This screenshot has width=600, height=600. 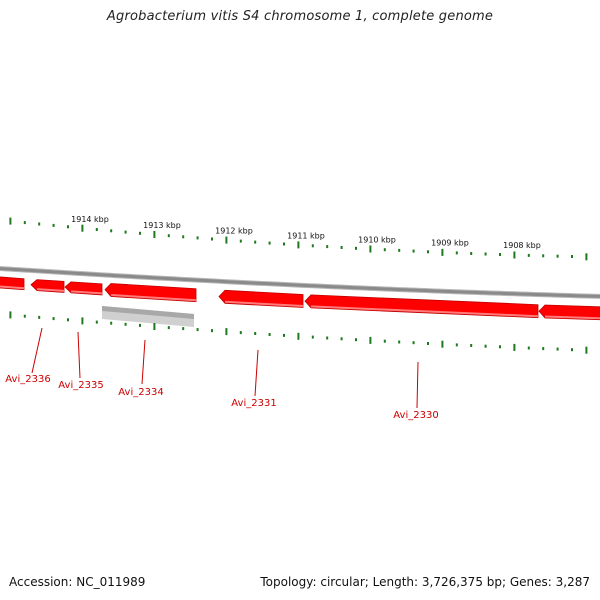 What do you see at coordinates (415, 415) in the screenshot?
I see `gene-label: Avi_2330` at bounding box center [415, 415].